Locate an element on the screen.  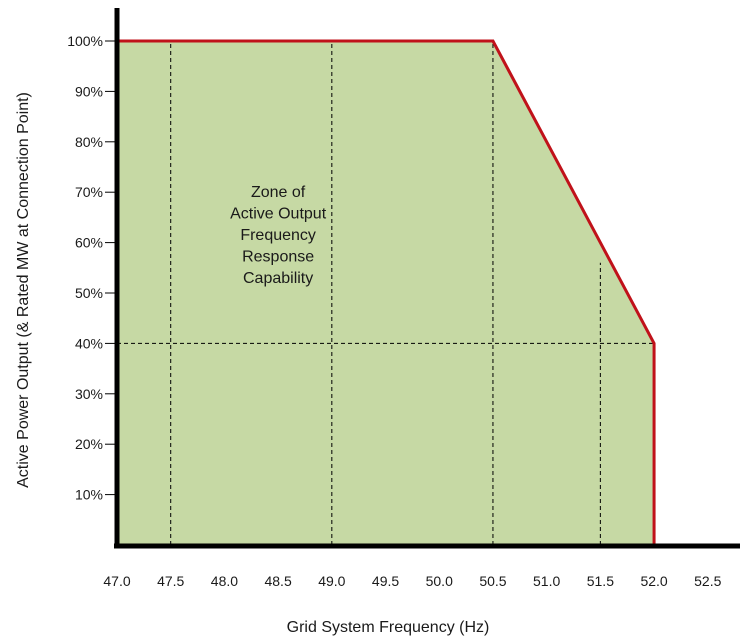
x-tick-label: 47.5 is located at coordinates (170, 581).